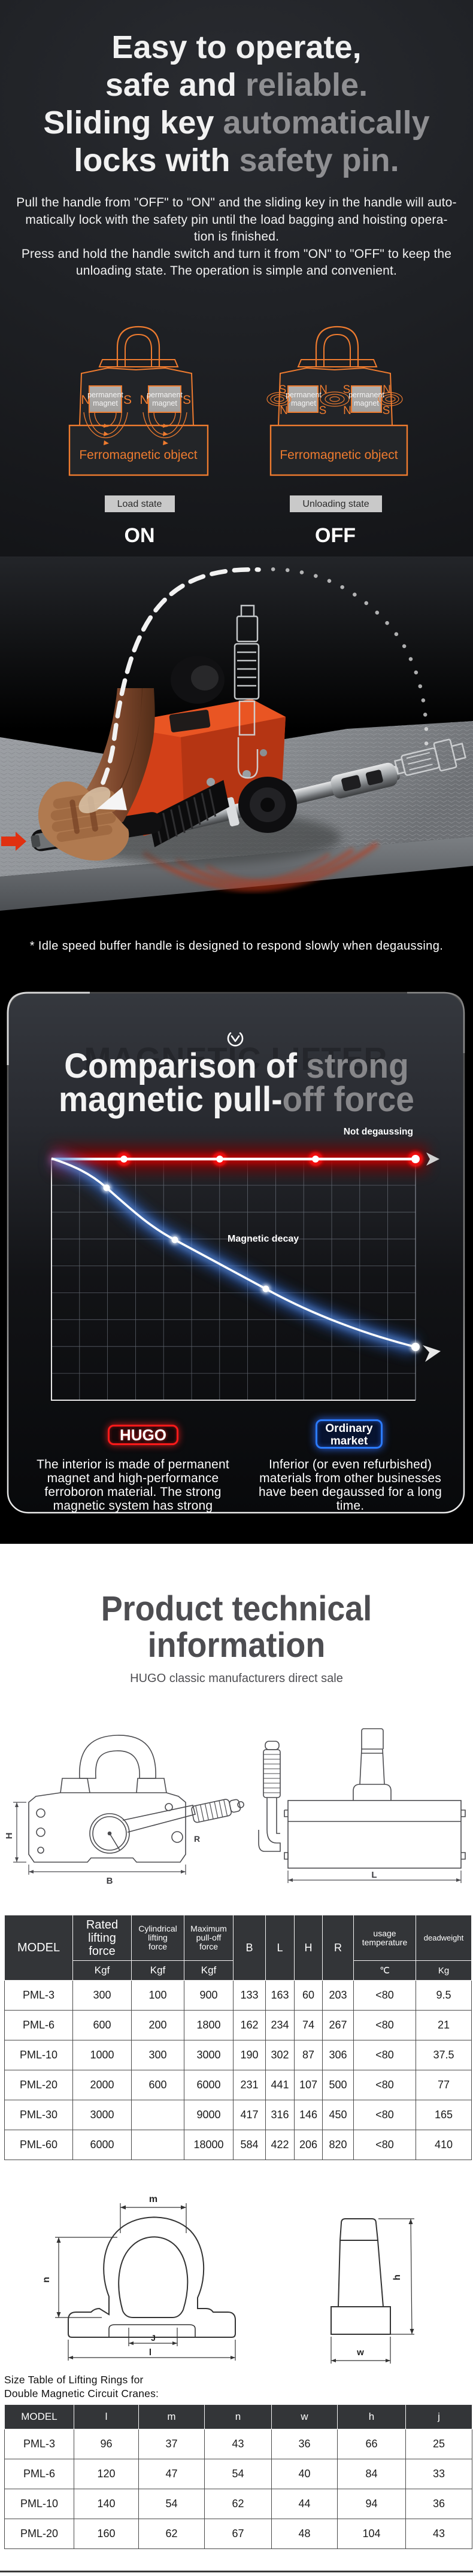 The height and width of the screenshot is (2576, 473). Describe the element at coordinates (197, 1839) in the screenshot. I see `svg-text: R` at that location.